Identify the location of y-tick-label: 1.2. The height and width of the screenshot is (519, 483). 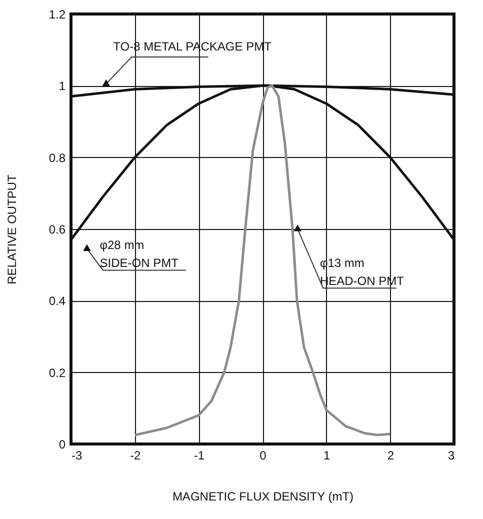
(57, 15).